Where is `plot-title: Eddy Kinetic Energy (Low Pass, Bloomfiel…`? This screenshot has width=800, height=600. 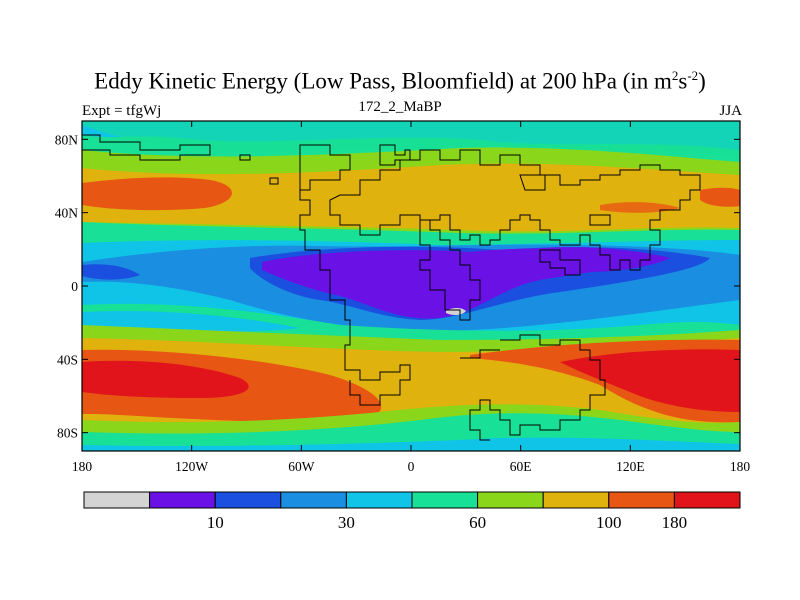
plot-title: Eddy Kinetic Energy (Low Pass, Bloomfiel… is located at coordinates (400, 81).